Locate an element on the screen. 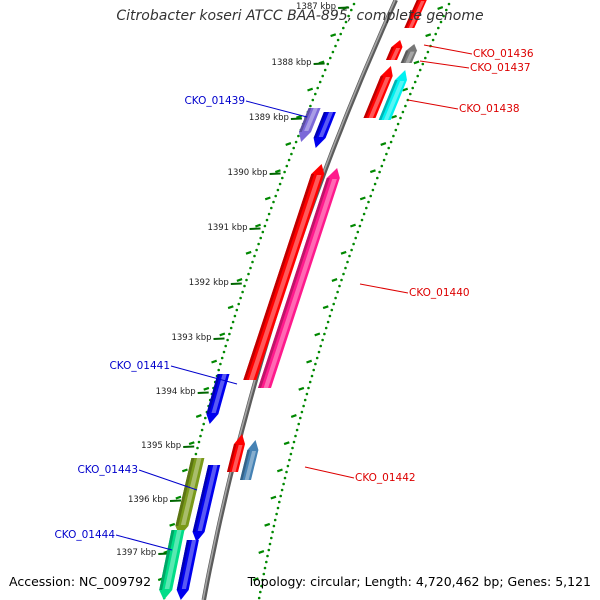 This screenshot has height=600, width=600. gene-g3 is located at coordinates (378, 92).